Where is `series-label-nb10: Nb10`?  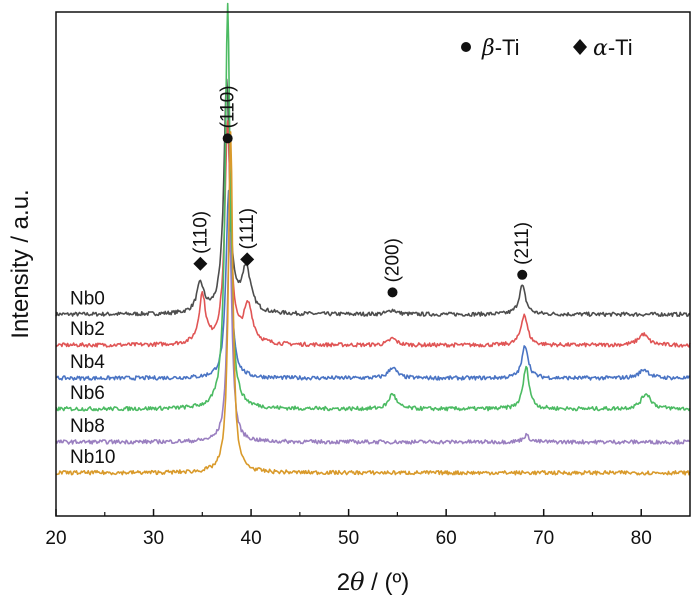
series-label-nb10: Nb10 is located at coordinates (92, 457).